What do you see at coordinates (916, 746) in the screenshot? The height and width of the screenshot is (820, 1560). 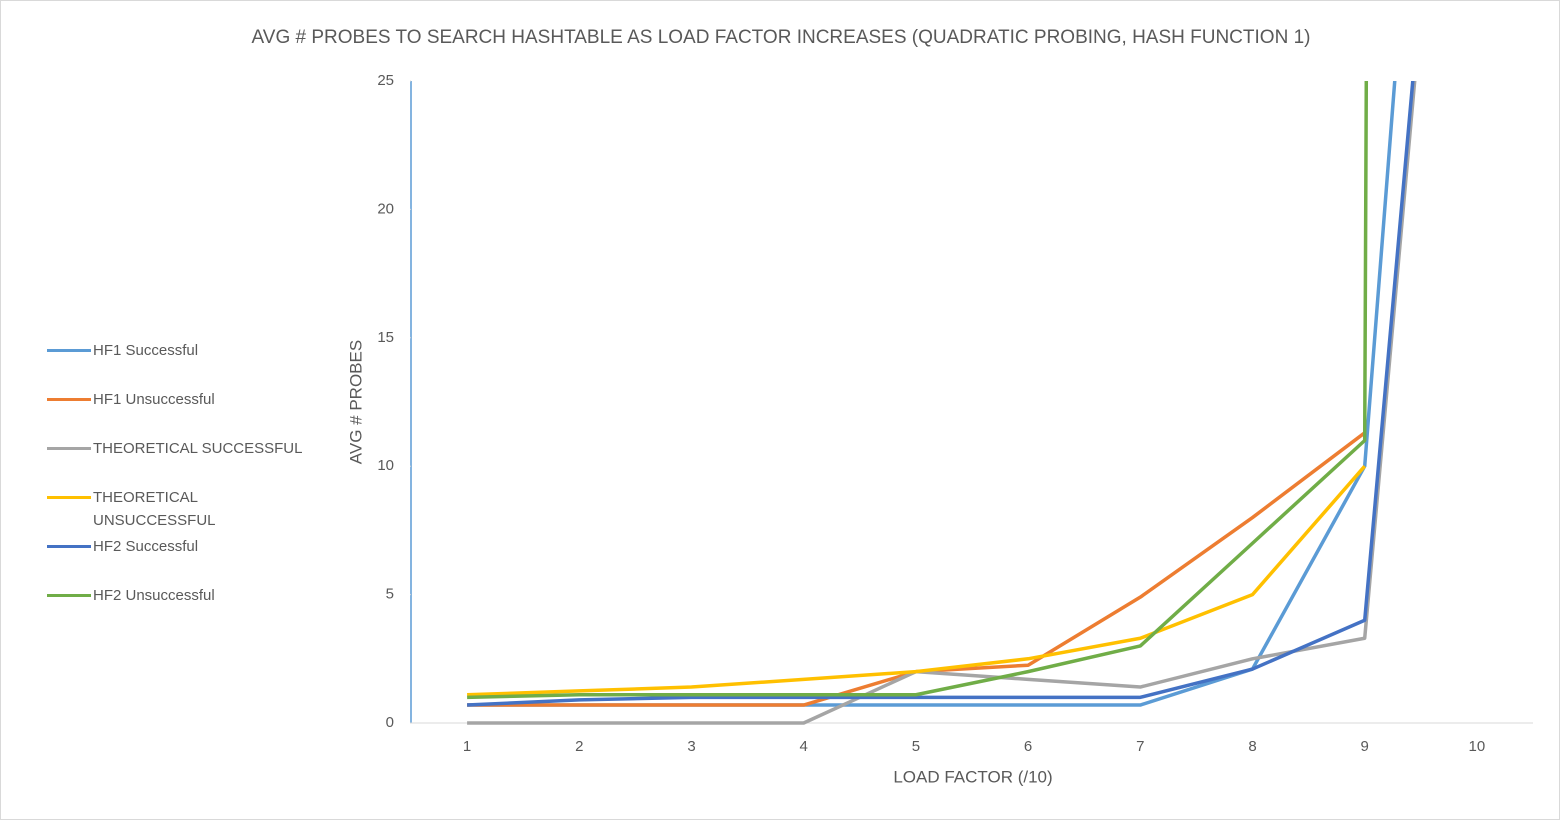 I see `x-tick-label: 5` at bounding box center [916, 746].